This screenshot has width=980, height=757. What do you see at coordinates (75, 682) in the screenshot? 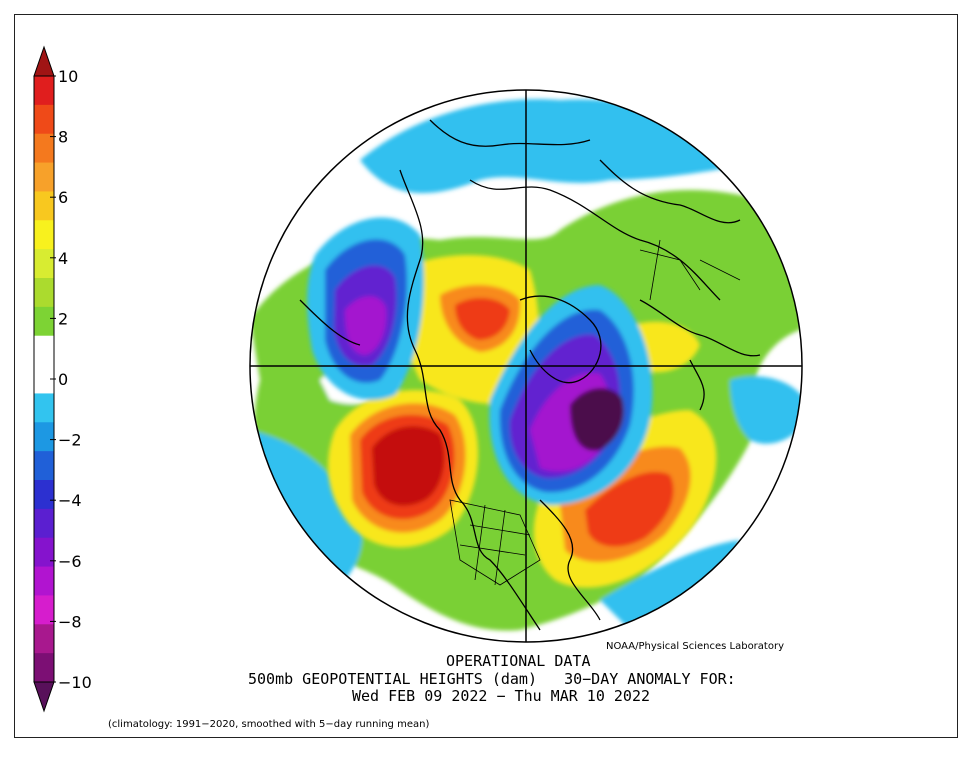
I see `colorbar-tick-label: −10` at bounding box center [75, 682].